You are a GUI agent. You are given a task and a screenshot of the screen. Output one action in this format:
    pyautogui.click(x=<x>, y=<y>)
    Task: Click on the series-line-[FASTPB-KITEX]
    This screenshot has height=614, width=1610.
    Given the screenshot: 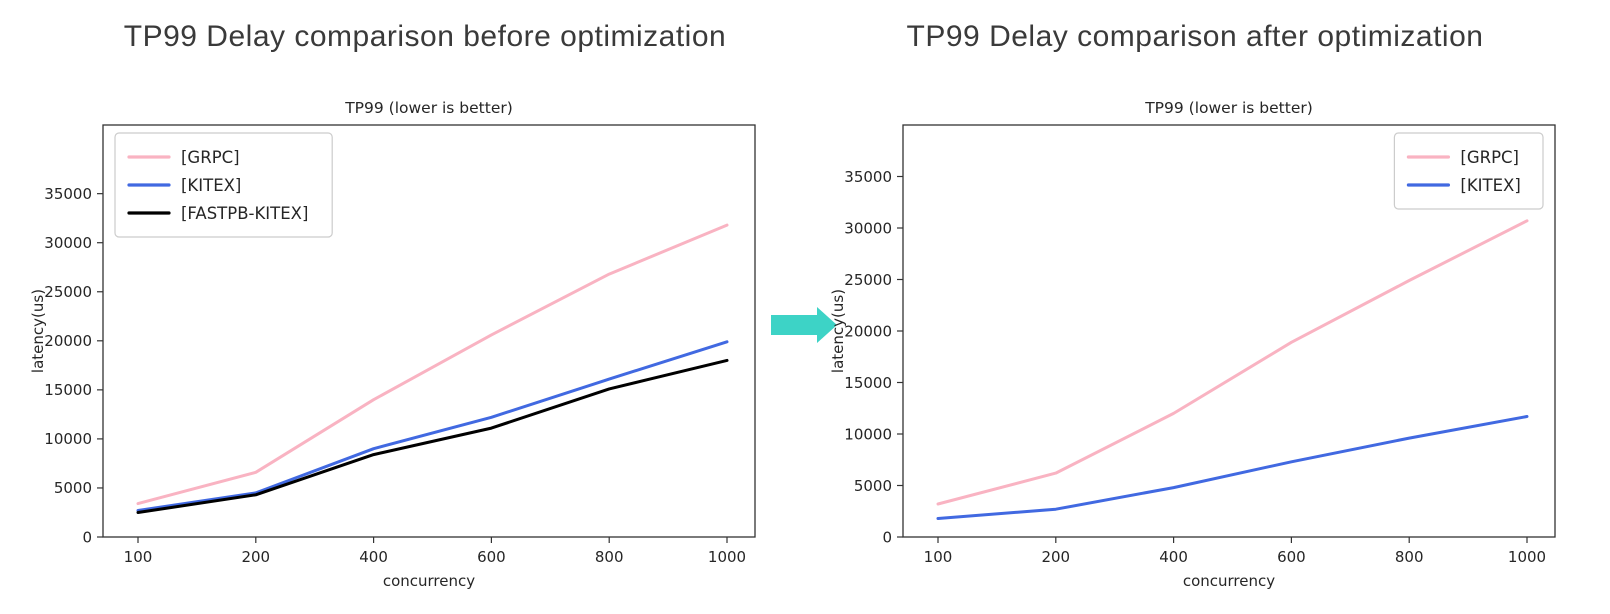 What is the action you would take?
    pyautogui.click(x=432, y=436)
    